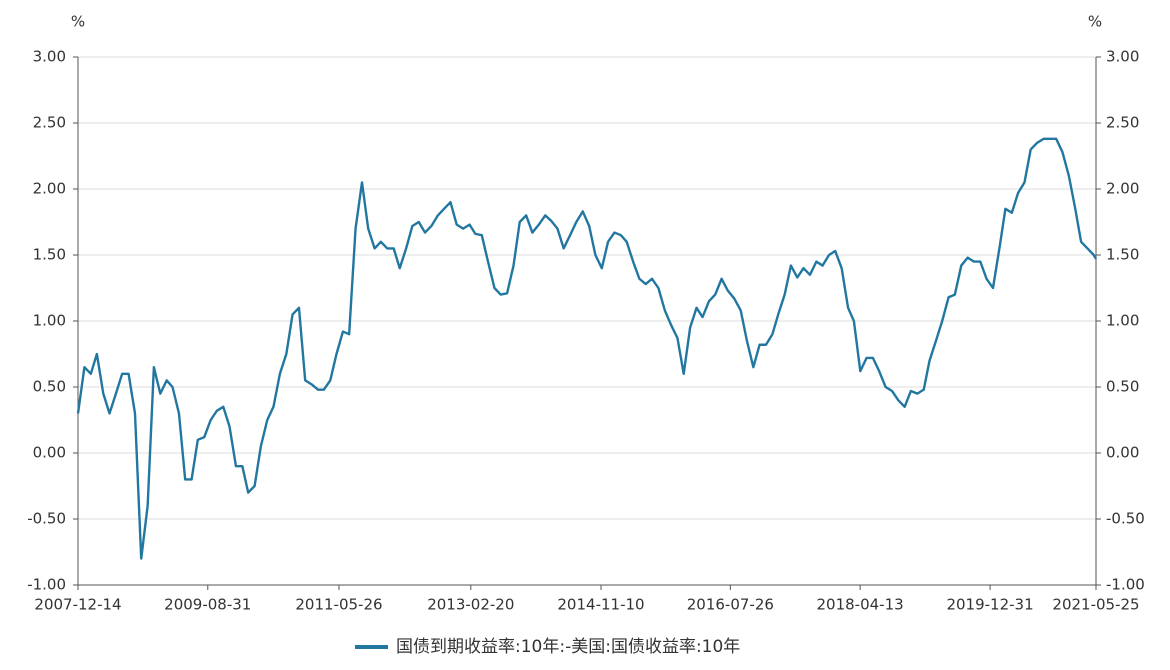 The height and width of the screenshot is (670, 1170). I want to click on y2-tick-label: 0.00, so click(1122, 453).